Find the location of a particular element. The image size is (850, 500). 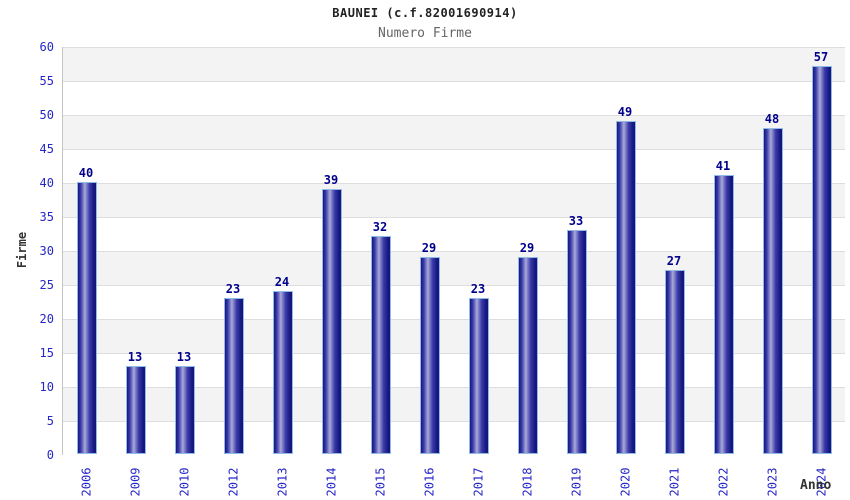

x-tick-label-2019: 2019 is located at coordinates (576, 482).